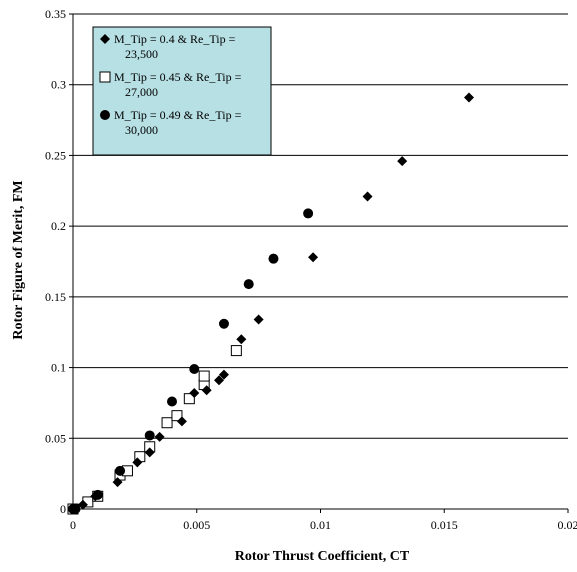 This screenshot has height=572, width=577. Describe the element at coordinates (141, 92) in the screenshot. I see `legend-label: 27,000` at that location.